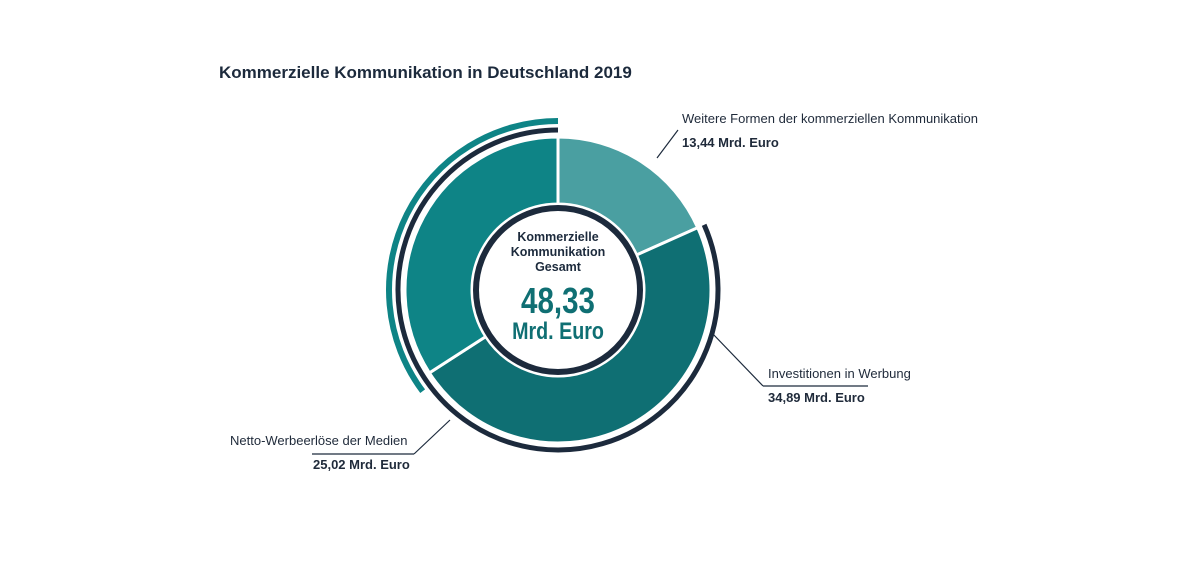 The height and width of the screenshot is (570, 1200). What do you see at coordinates (730, 142) in the screenshot?
I see `label-weitere-formen-value: 13,44 Mrd. Euro` at bounding box center [730, 142].